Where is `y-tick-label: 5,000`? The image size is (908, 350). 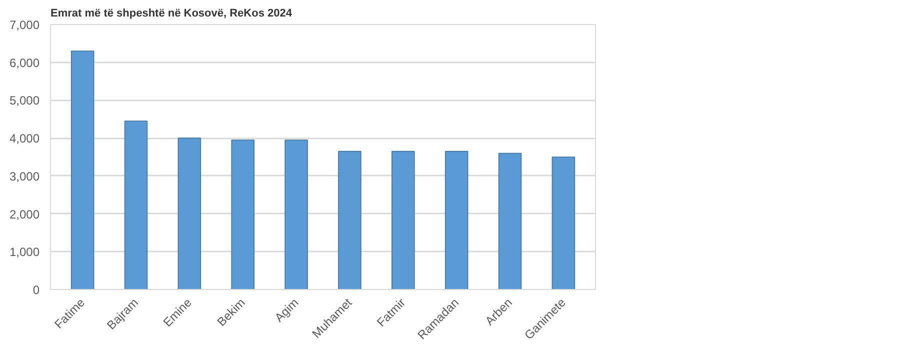 y-tick-label: 5,000 is located at coordinates (24, 101).